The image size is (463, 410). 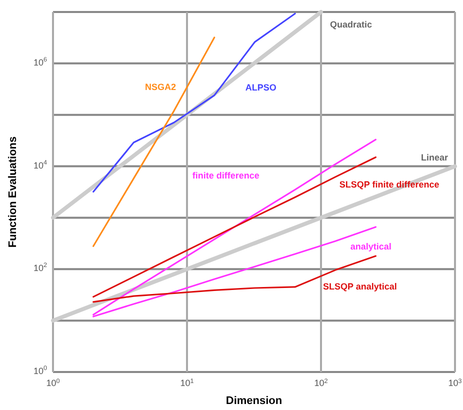 I want to click on x-tick-label: 10$^{0}$, so click(x=53, y=383).